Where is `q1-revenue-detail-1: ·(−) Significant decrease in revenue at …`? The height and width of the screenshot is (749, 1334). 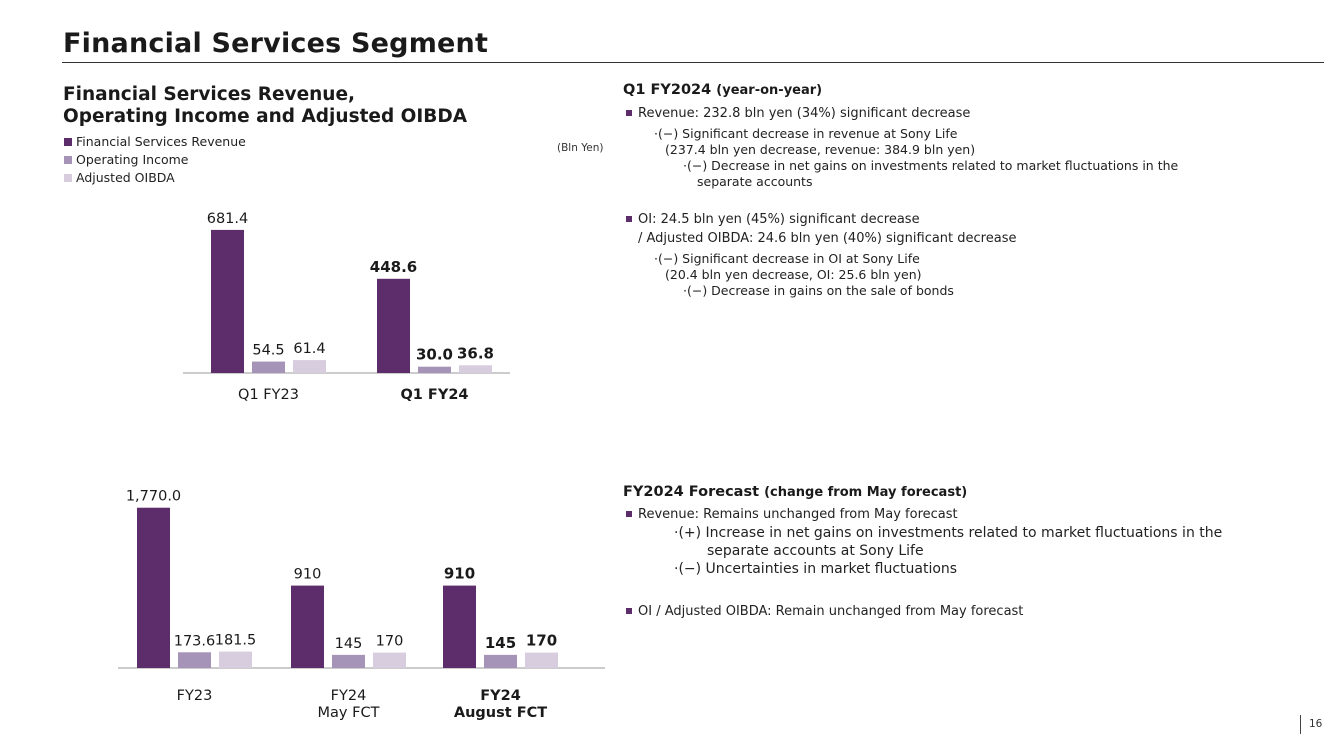 q1-revenue-detail-1: ·(−) Significant decrease in revenue at … is located at coordinates (806, 133).